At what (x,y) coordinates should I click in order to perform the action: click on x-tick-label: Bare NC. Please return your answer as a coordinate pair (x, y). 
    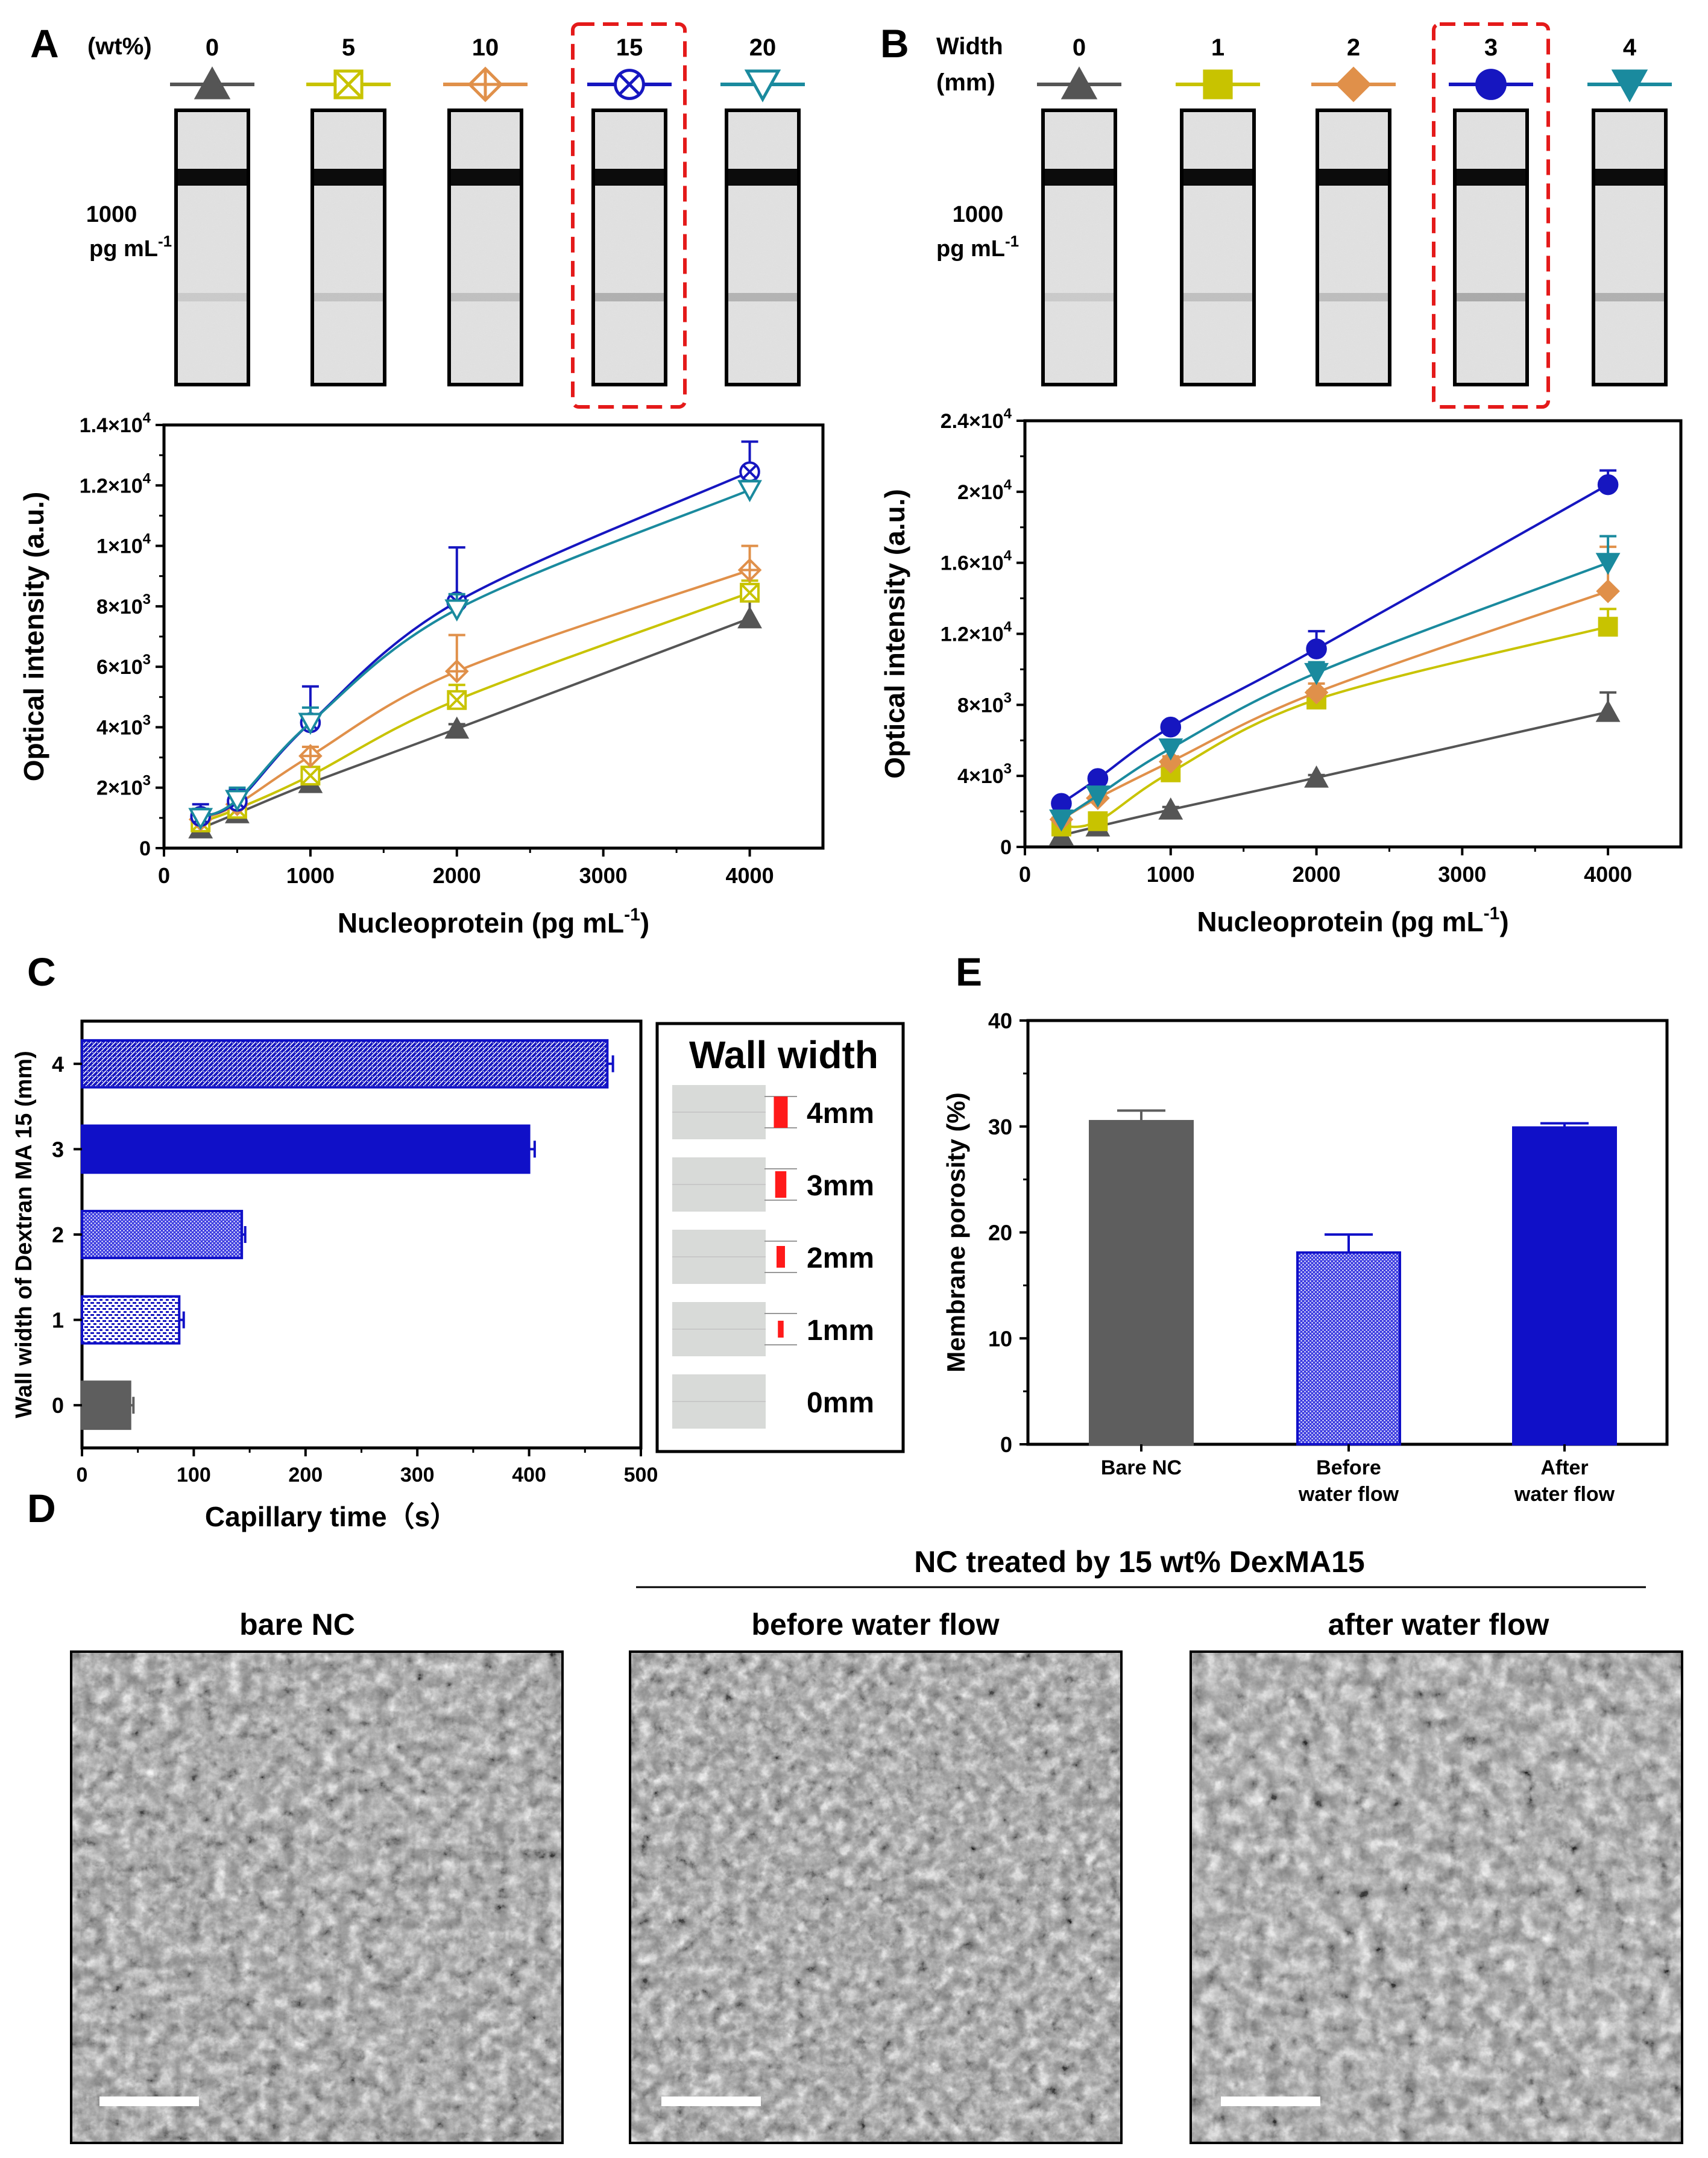
    Looking at the image, I should click on (1141, 1467).